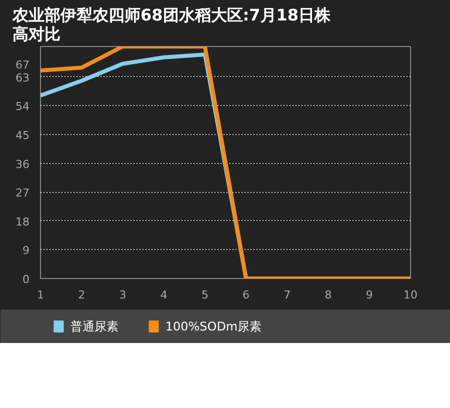 Image resolution: width=450 pixels, height=408 pixels. I want to click on y-tick-label: 18, so click(23, 221).